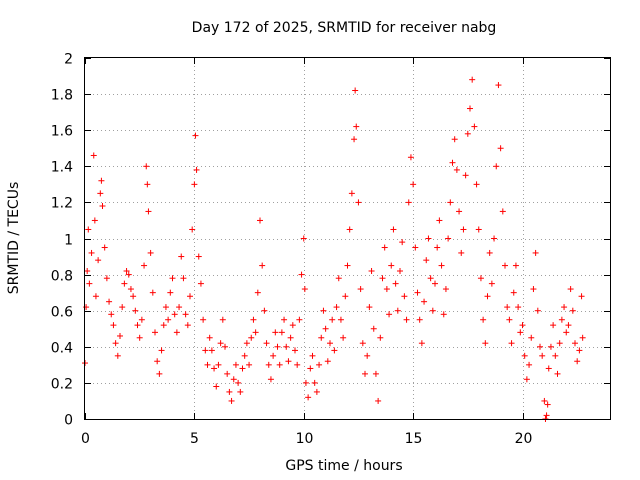 The width and height of the screenshot is (640, 480). Describe the element at coordinates (68, 421) in the screenshot. I see `y-tick-label: 0` at that location.